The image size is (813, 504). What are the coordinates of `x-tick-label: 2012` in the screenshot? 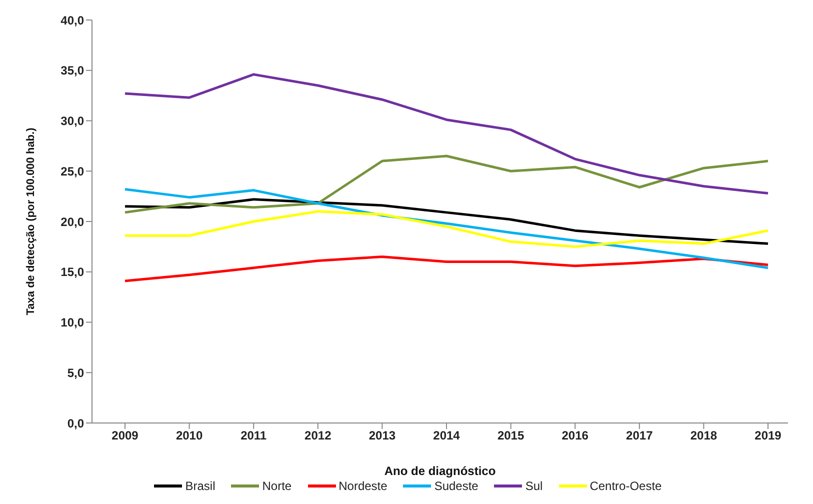 It's located at (318, 435).